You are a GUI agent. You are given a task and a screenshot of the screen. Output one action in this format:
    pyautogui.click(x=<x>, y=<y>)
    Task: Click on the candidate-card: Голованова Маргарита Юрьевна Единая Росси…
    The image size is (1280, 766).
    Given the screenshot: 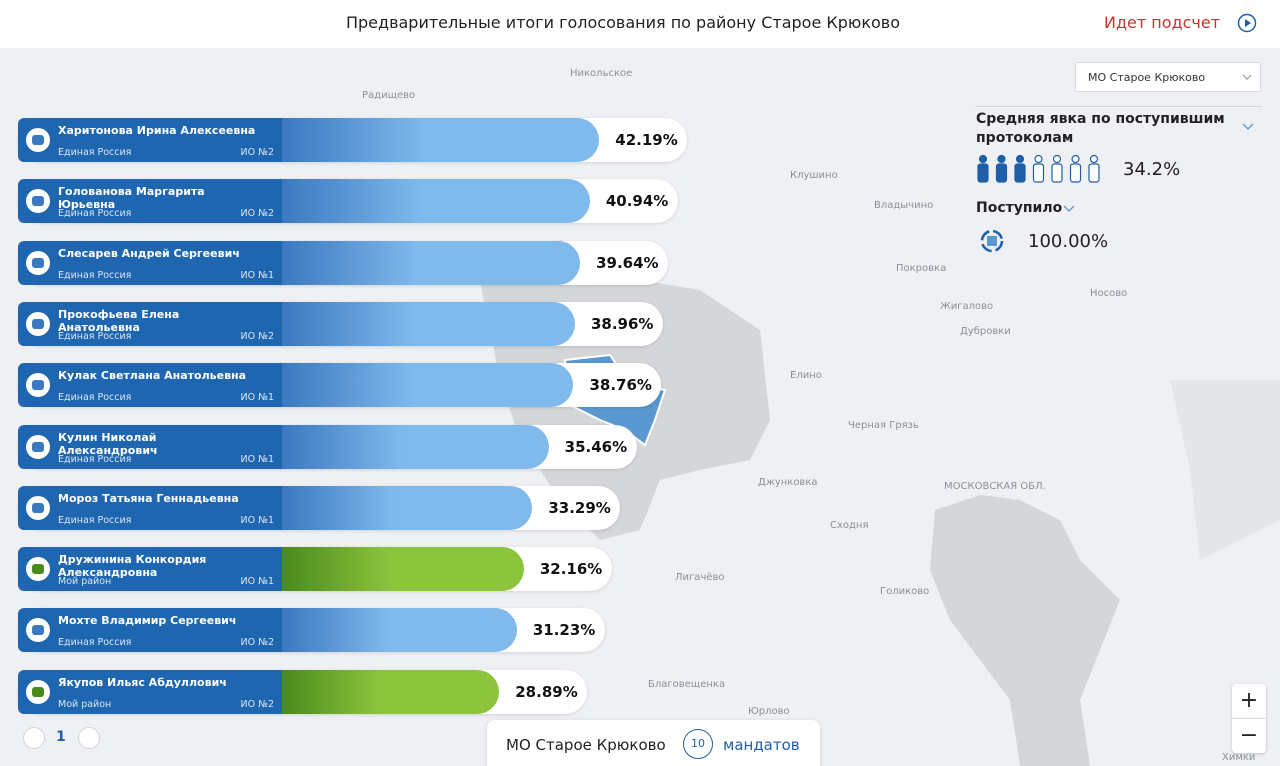 What is the action you would take?
    pyautogui.click(x=150, y=201)
    